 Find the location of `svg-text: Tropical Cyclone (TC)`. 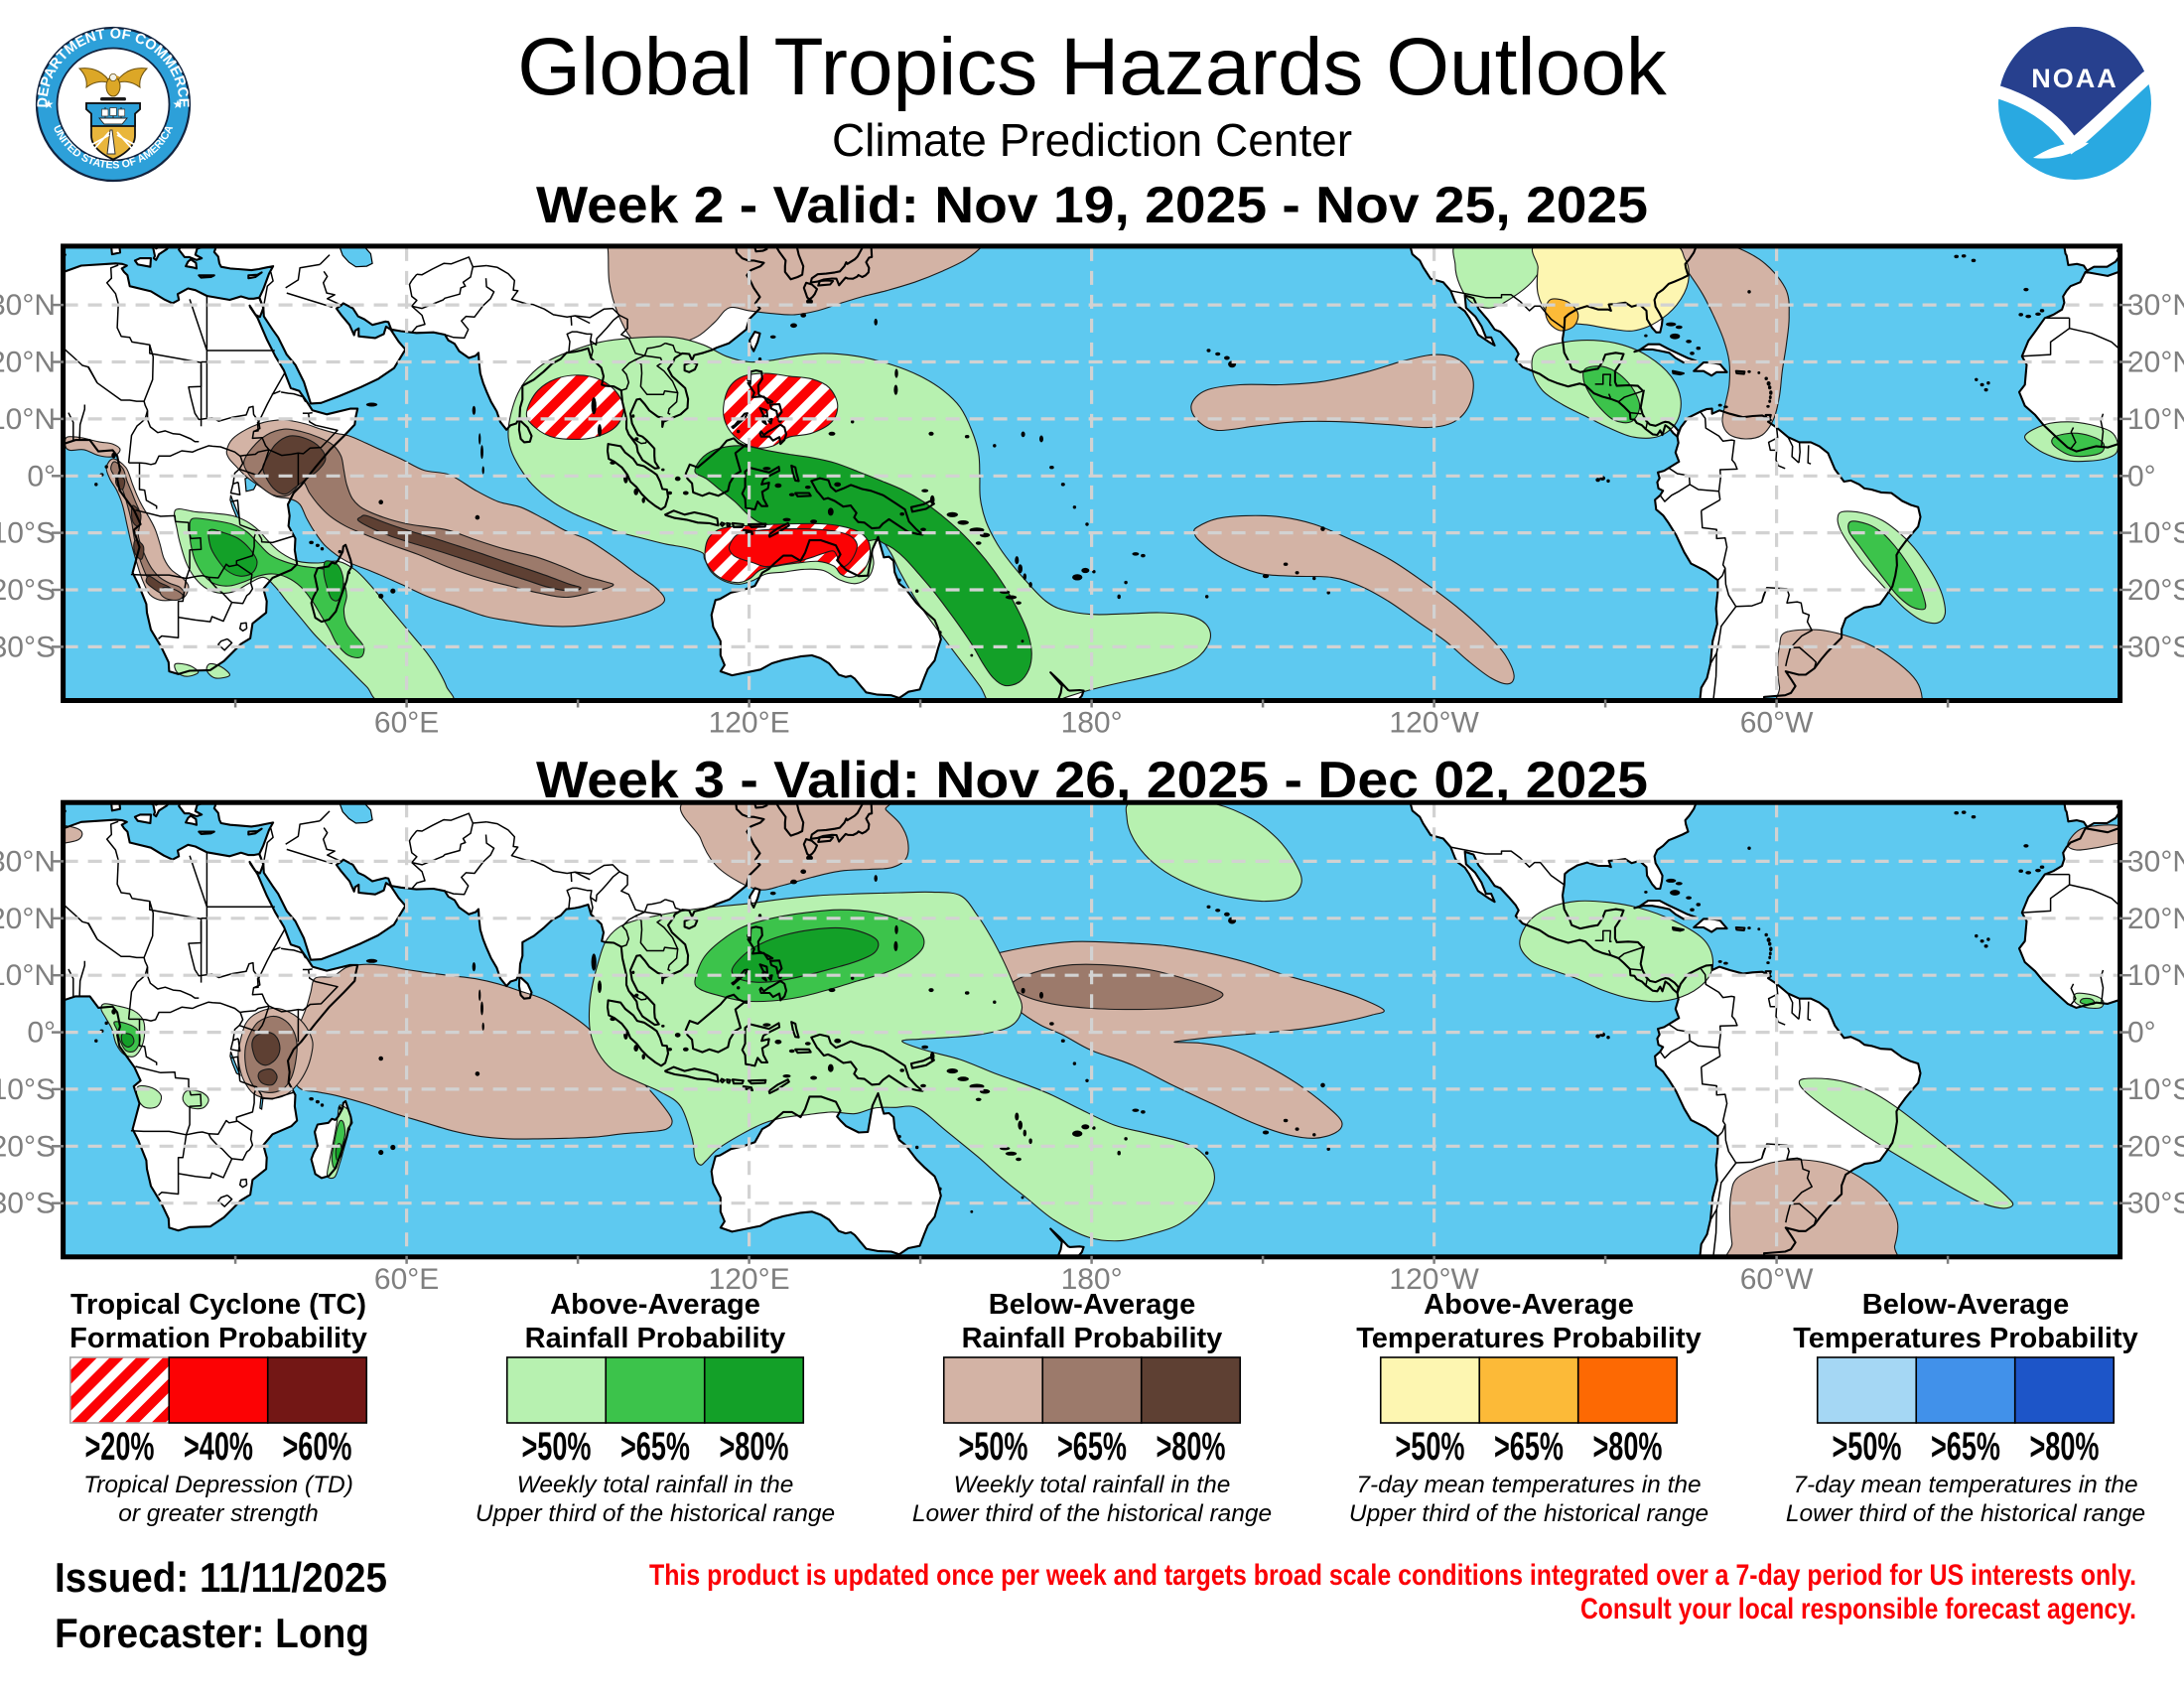

svg-text: Tropical Cyclone (TC) is located at coordinates (218, 1305).